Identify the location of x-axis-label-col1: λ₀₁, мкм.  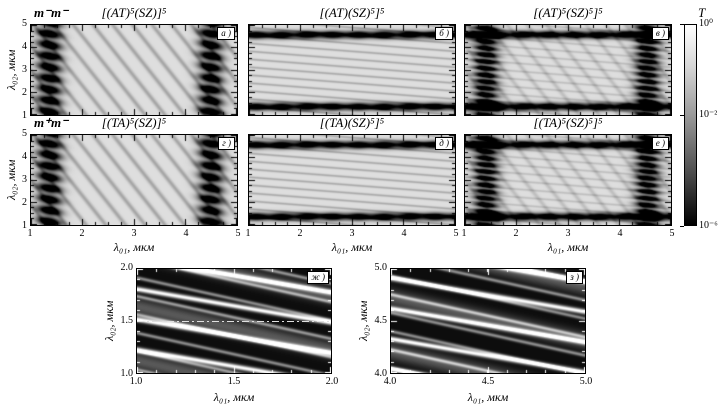
(134, 247).